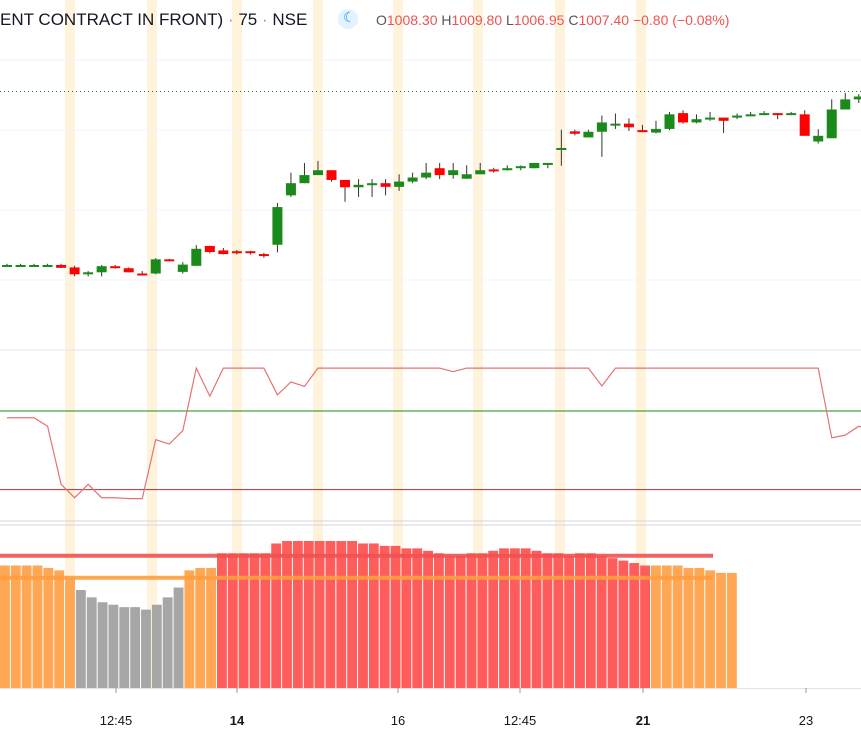 The width and height of the screenshot is (861, 734). I want to click on open-label: O, so click(381, 20).